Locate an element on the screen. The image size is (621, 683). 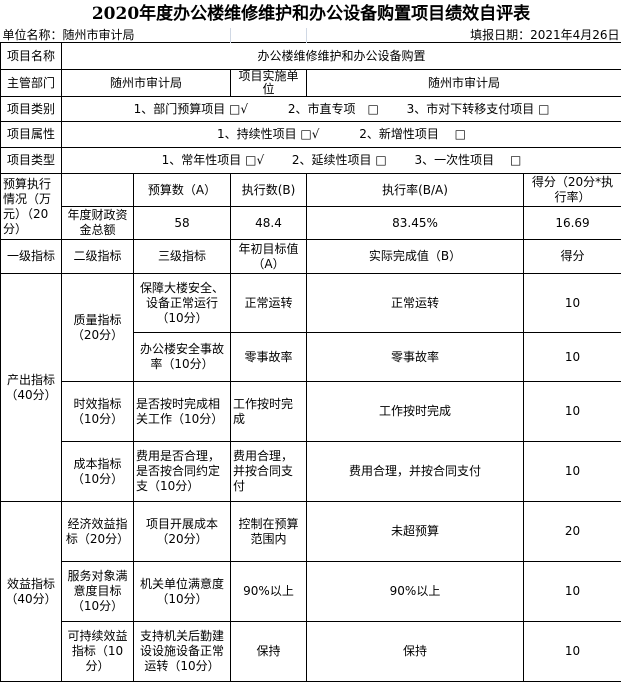
level3-cell: 费用是否合理，是否按合同约定支（10分） is located at coordinates (182, 471).